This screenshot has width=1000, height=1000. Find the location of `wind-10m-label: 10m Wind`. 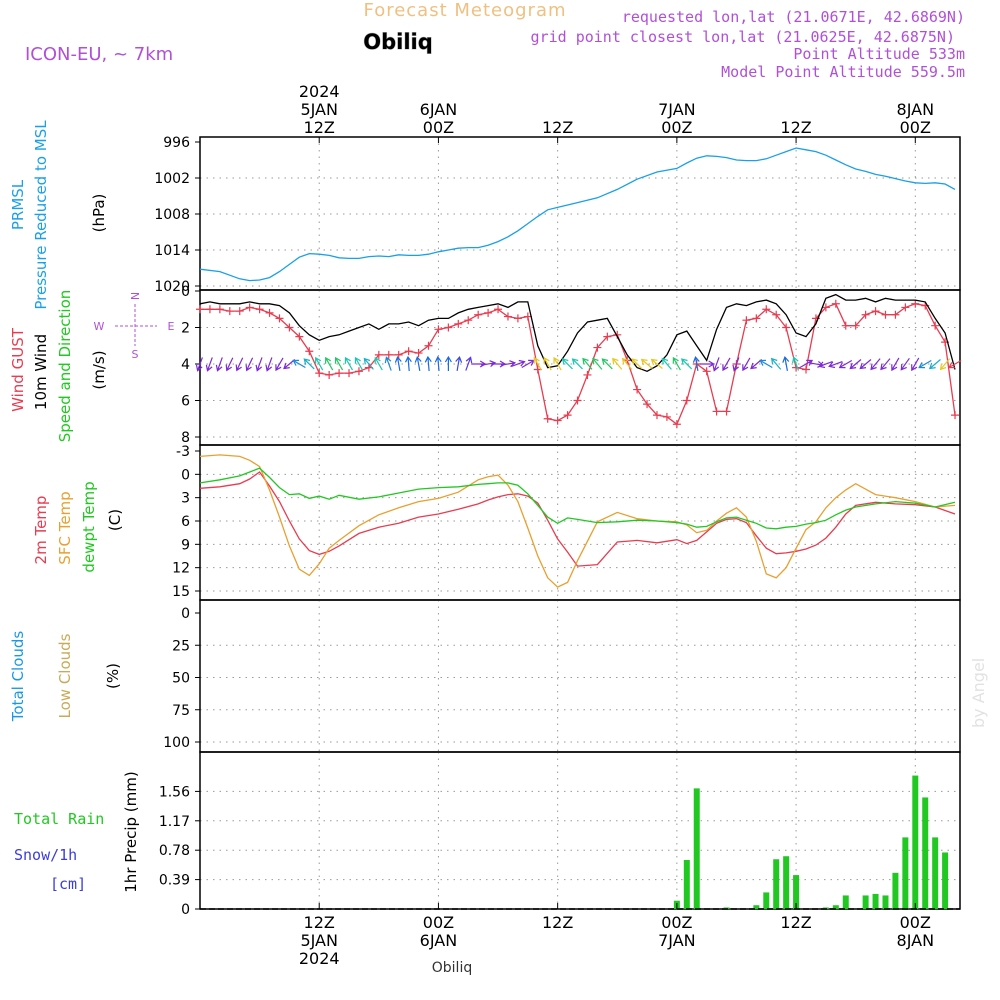

wind-10m-label: 10m Wind is located at coordinates (41, 372).